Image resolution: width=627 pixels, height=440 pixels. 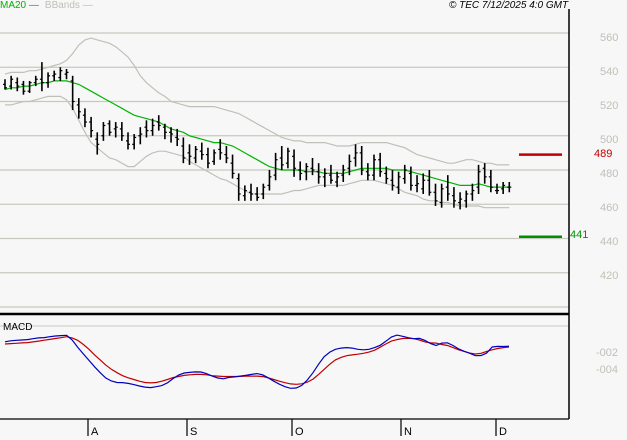 I want to click on macd-axis-label: -002, so click(x=607, y=353).